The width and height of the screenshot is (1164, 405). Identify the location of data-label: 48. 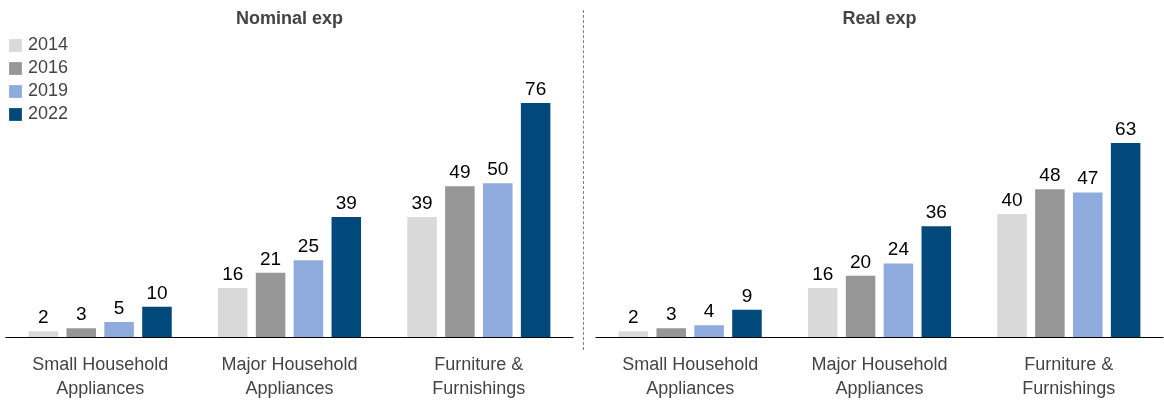
(1050, 175).